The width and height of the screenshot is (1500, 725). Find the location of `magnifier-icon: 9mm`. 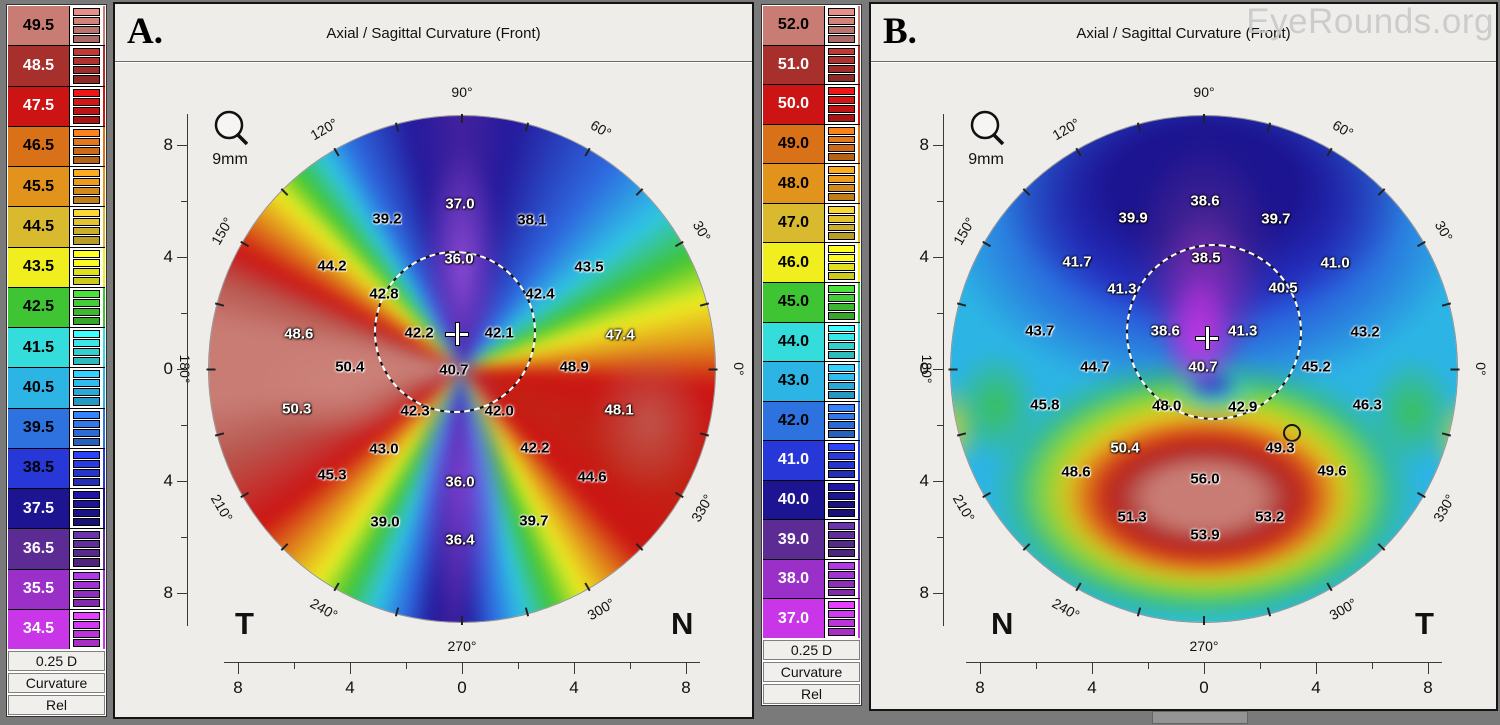

magnifier-icon: 9mm is located at coordinates (233, 140).